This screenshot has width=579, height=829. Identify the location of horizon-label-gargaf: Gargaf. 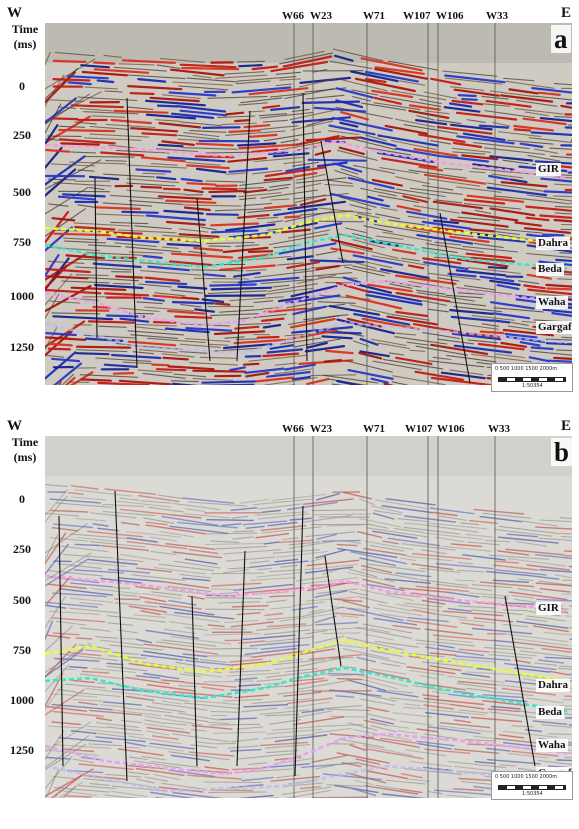
(555, 327).